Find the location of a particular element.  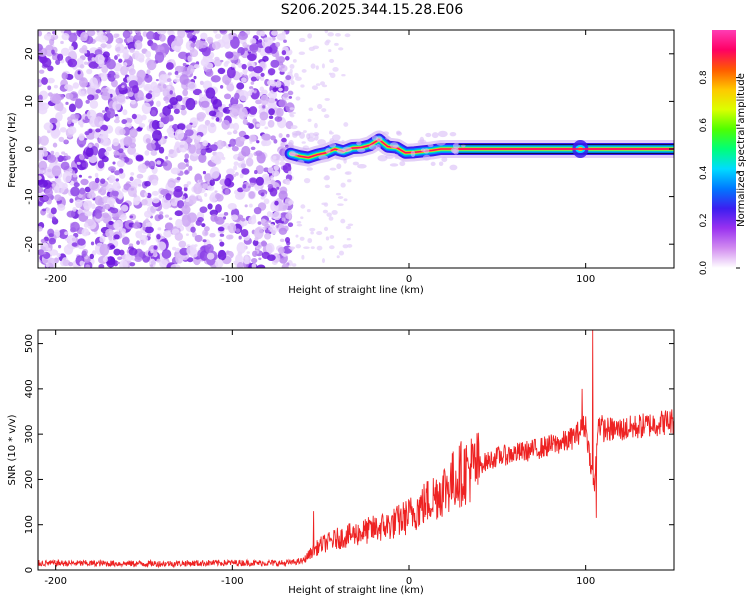

spectrogram-y-tick-label: 20 is located at coordinates (29, 53).